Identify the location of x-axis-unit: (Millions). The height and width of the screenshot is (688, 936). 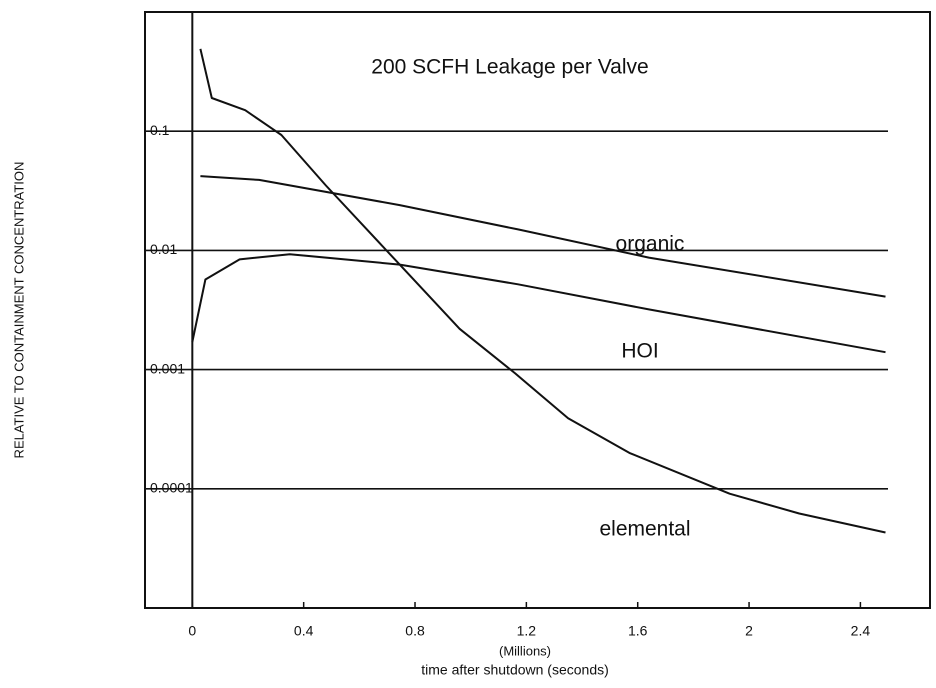
(525, 650).